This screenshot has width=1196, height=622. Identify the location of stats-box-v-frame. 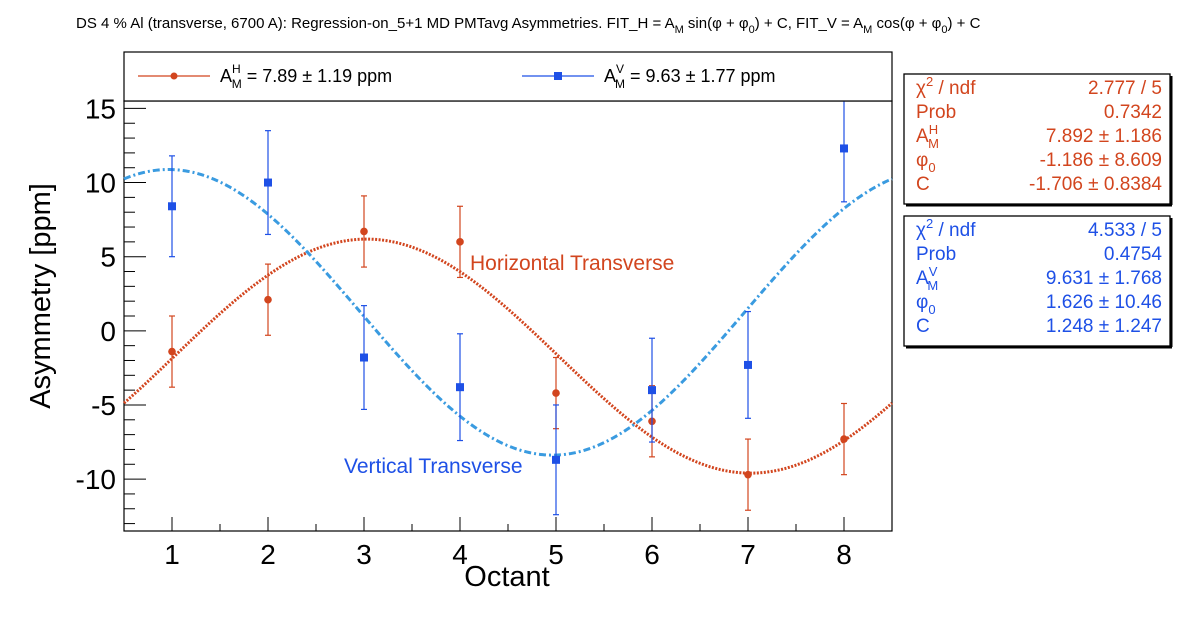
(1037, 281).